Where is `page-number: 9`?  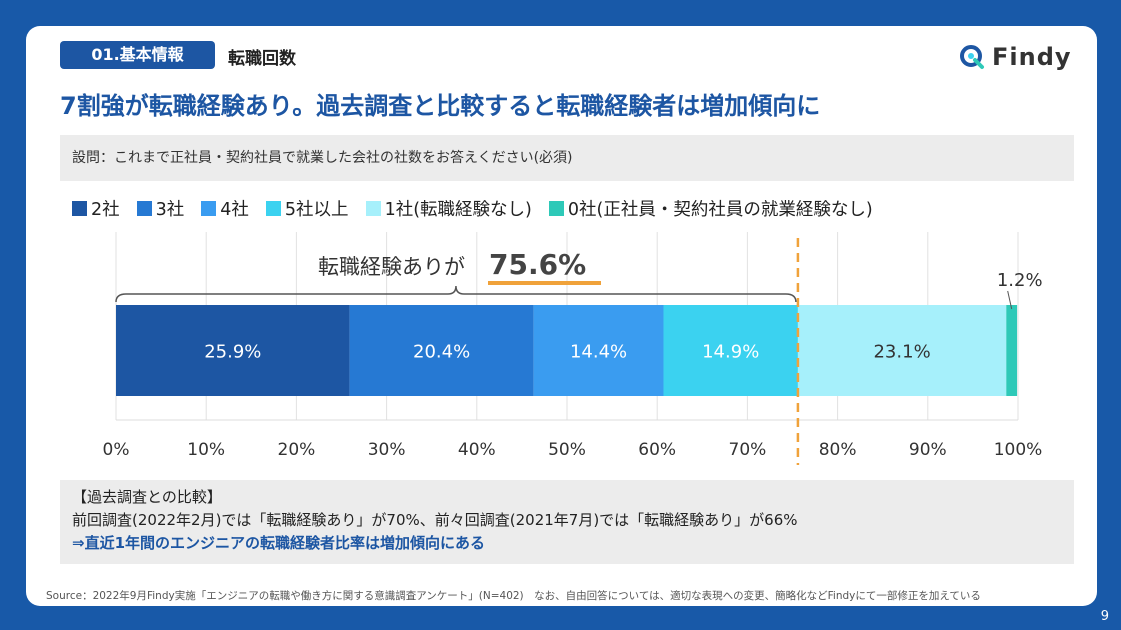
page-number: 9 is located at coordinates (1104, 616).